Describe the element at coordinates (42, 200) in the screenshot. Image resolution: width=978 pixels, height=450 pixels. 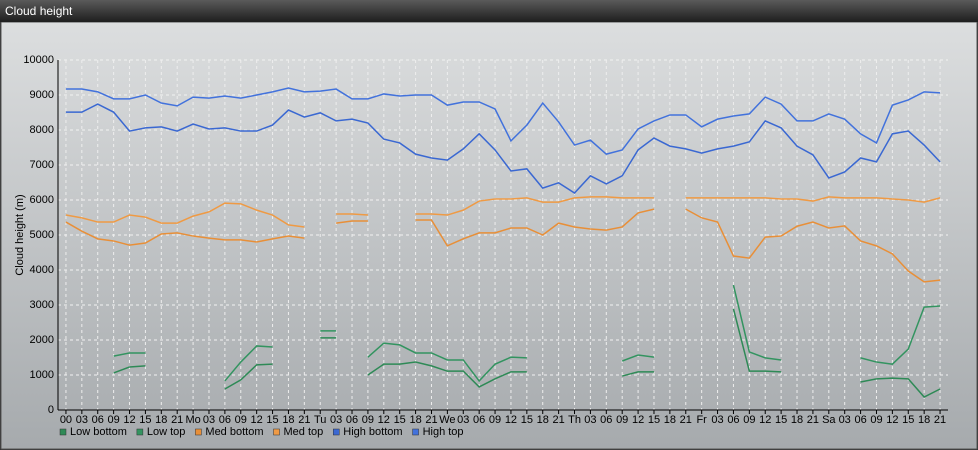
I see `y-tick-label: 6000` at that location.